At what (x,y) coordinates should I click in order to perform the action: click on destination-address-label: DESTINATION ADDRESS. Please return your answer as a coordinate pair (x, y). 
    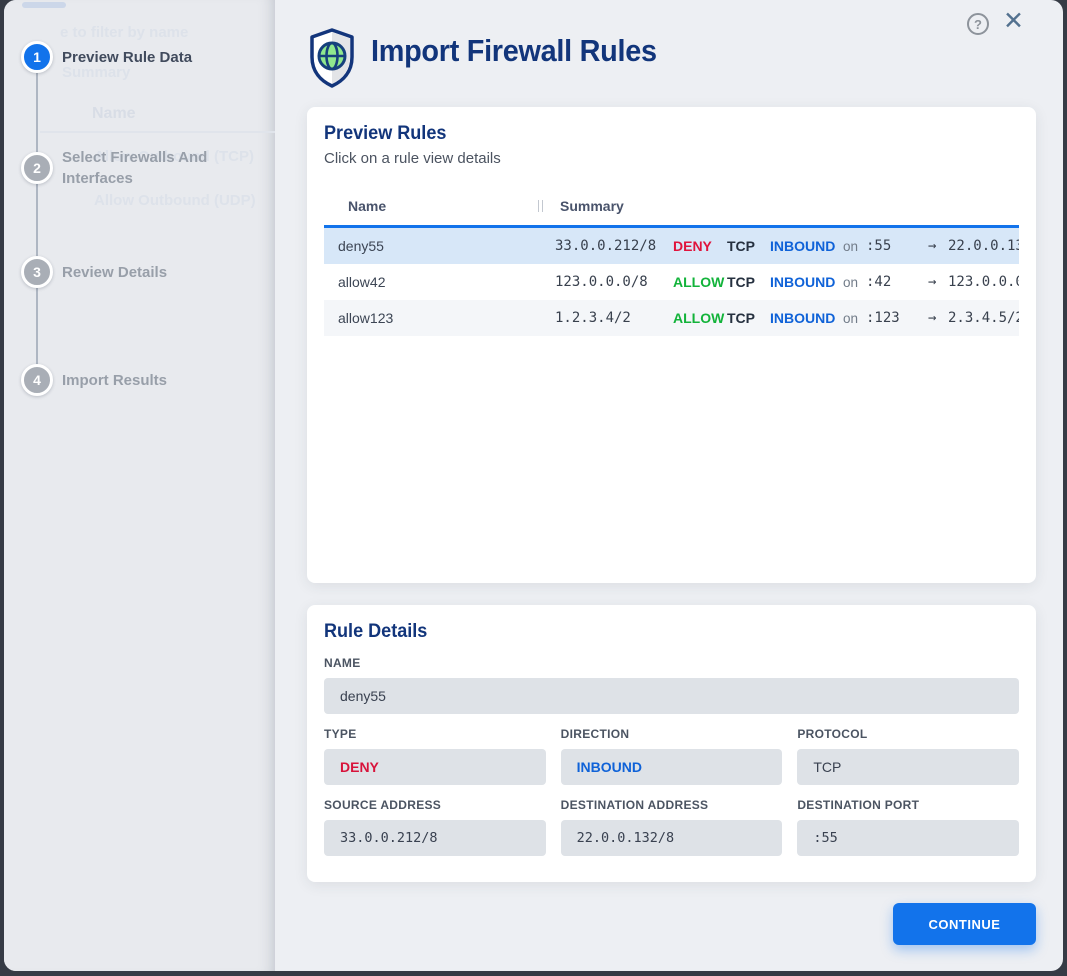
    Looking at the image, I should click on (634, 805).